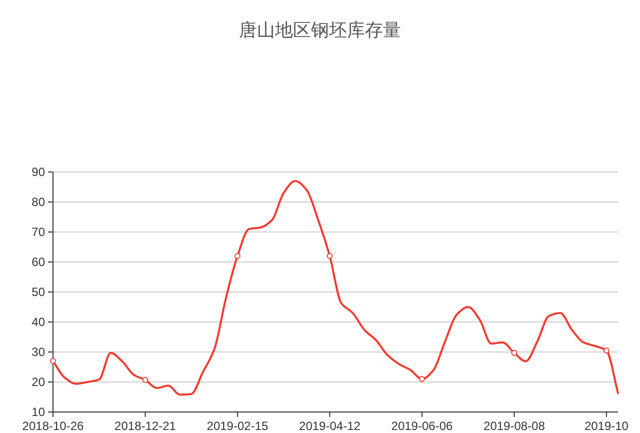  Describe the element at coordinates (39, 202) in the screenshot. I see `y-tick-label: 80` at that location.